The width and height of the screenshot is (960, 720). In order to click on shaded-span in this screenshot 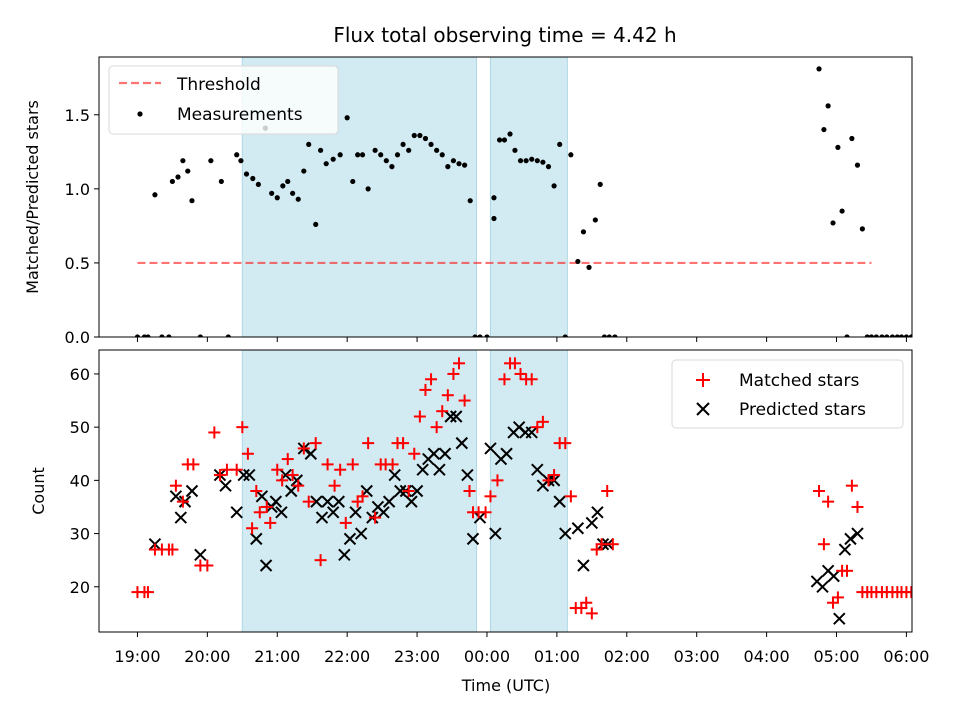, I will do `click(359, 491)`.